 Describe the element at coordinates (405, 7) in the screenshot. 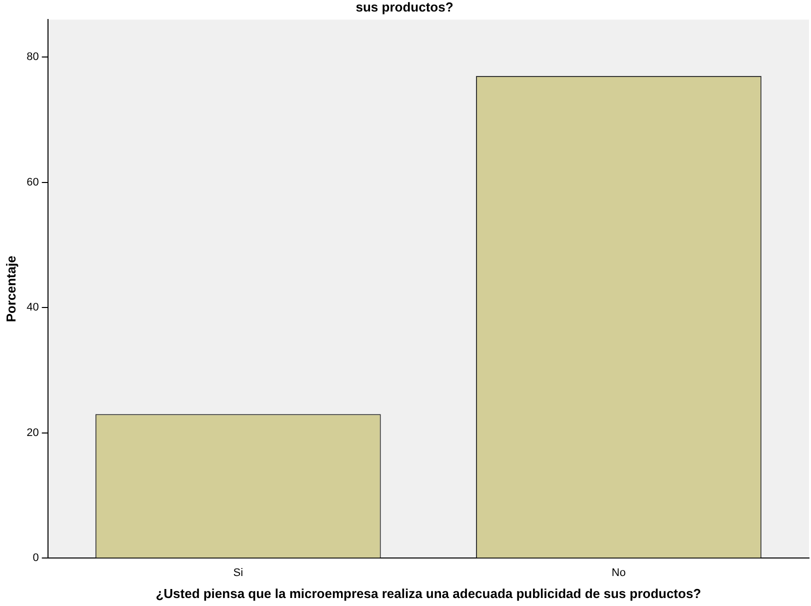

I see `chart-title: sus productos?` at that location.